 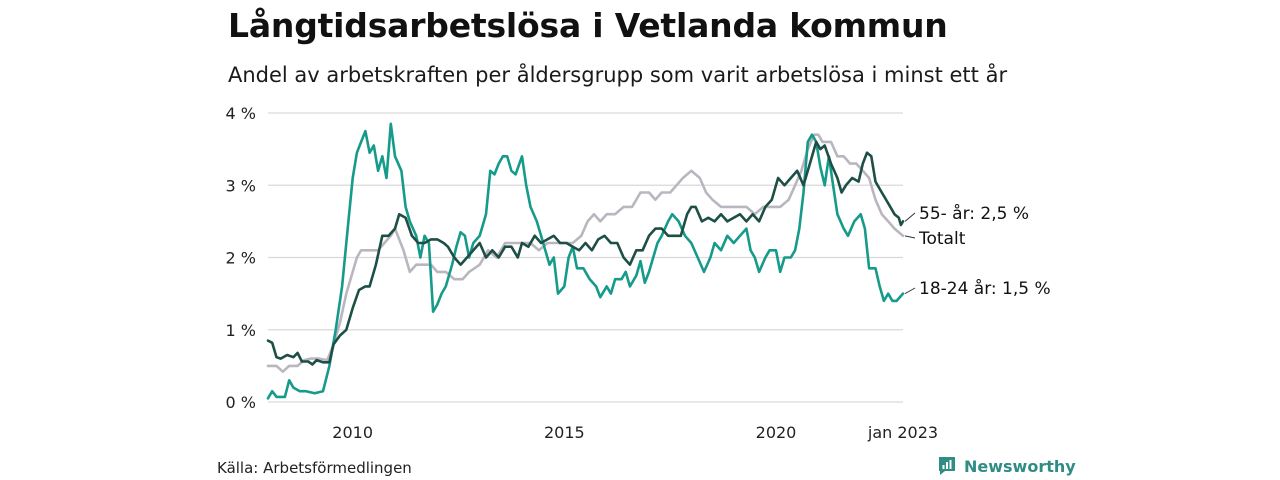 I want to click on brand-name: Newsworthy, so click(x=1020, y=466).